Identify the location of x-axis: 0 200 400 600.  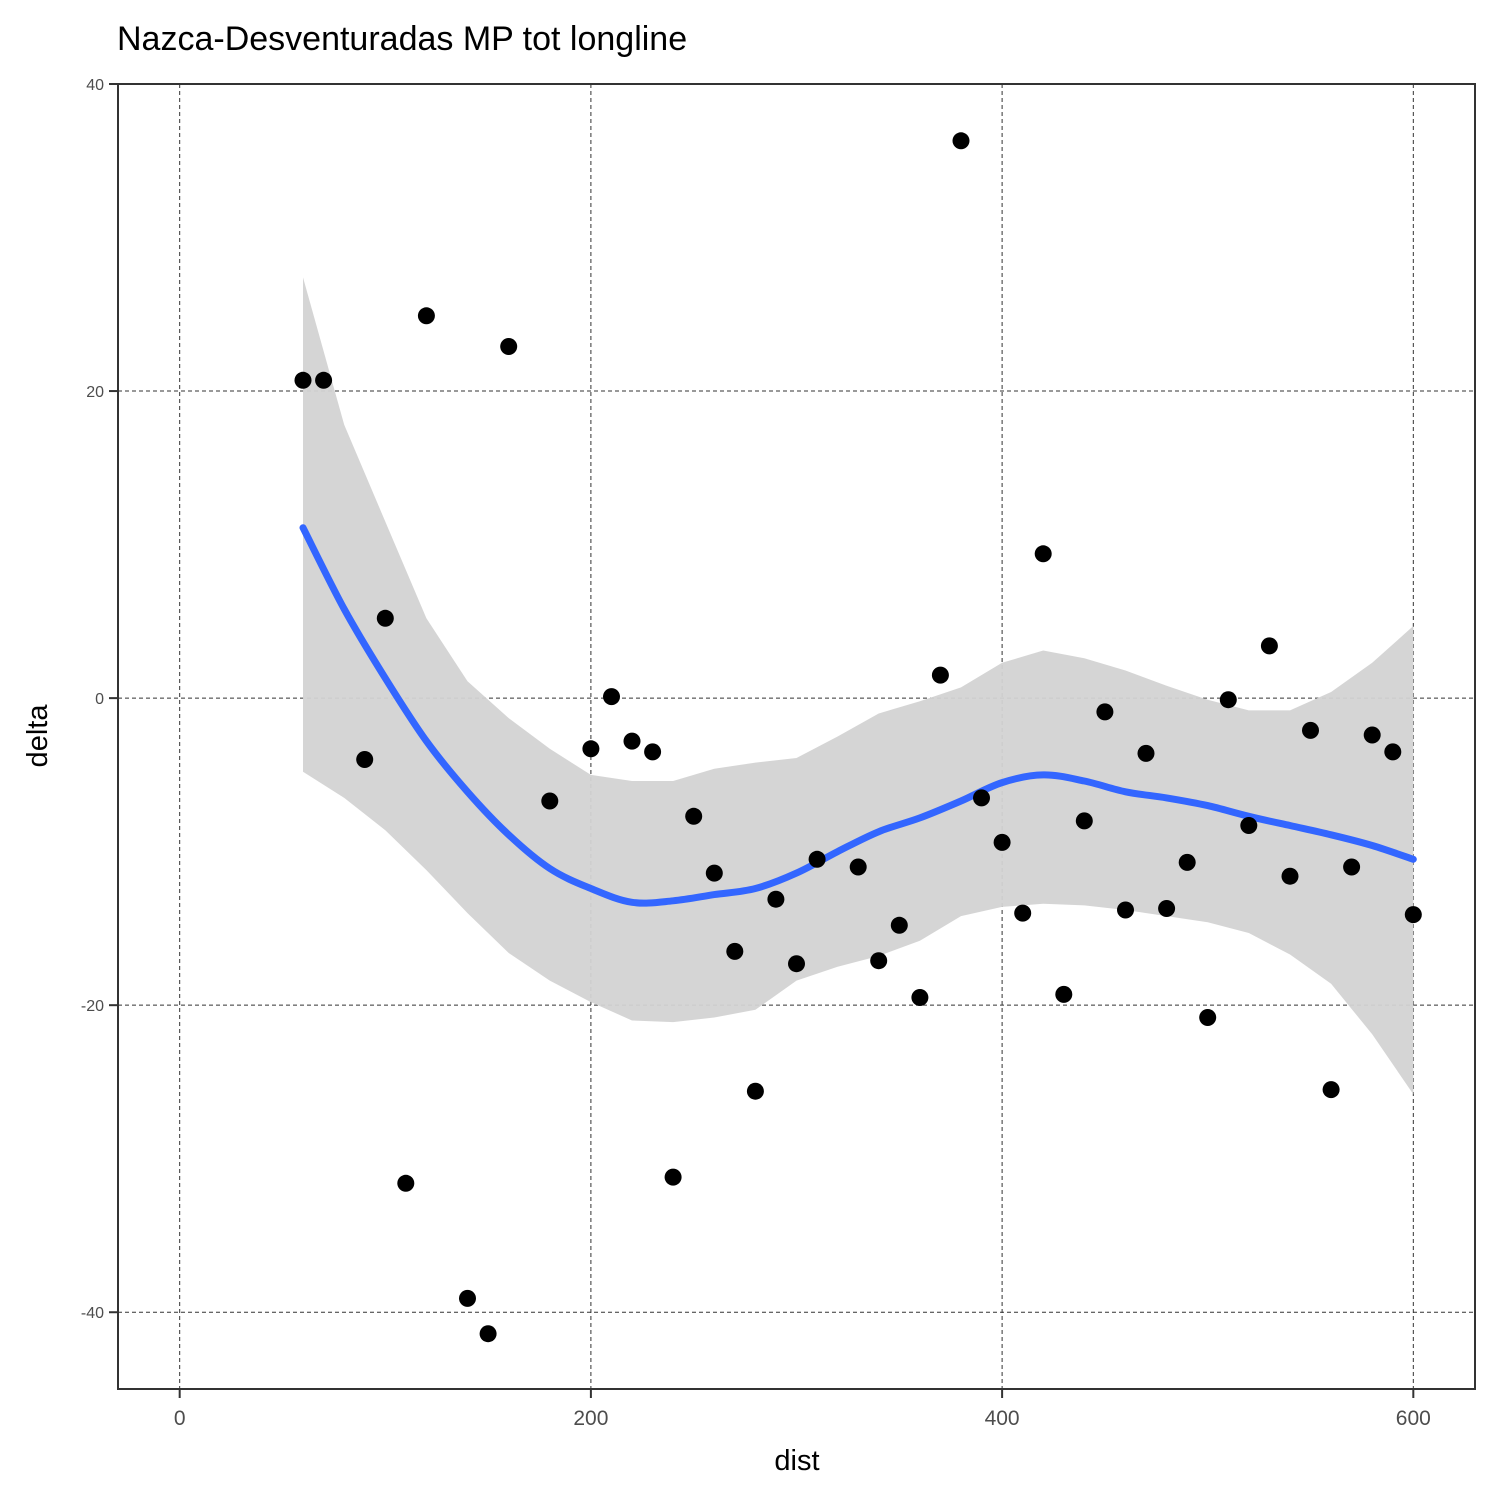
(802, 1409).